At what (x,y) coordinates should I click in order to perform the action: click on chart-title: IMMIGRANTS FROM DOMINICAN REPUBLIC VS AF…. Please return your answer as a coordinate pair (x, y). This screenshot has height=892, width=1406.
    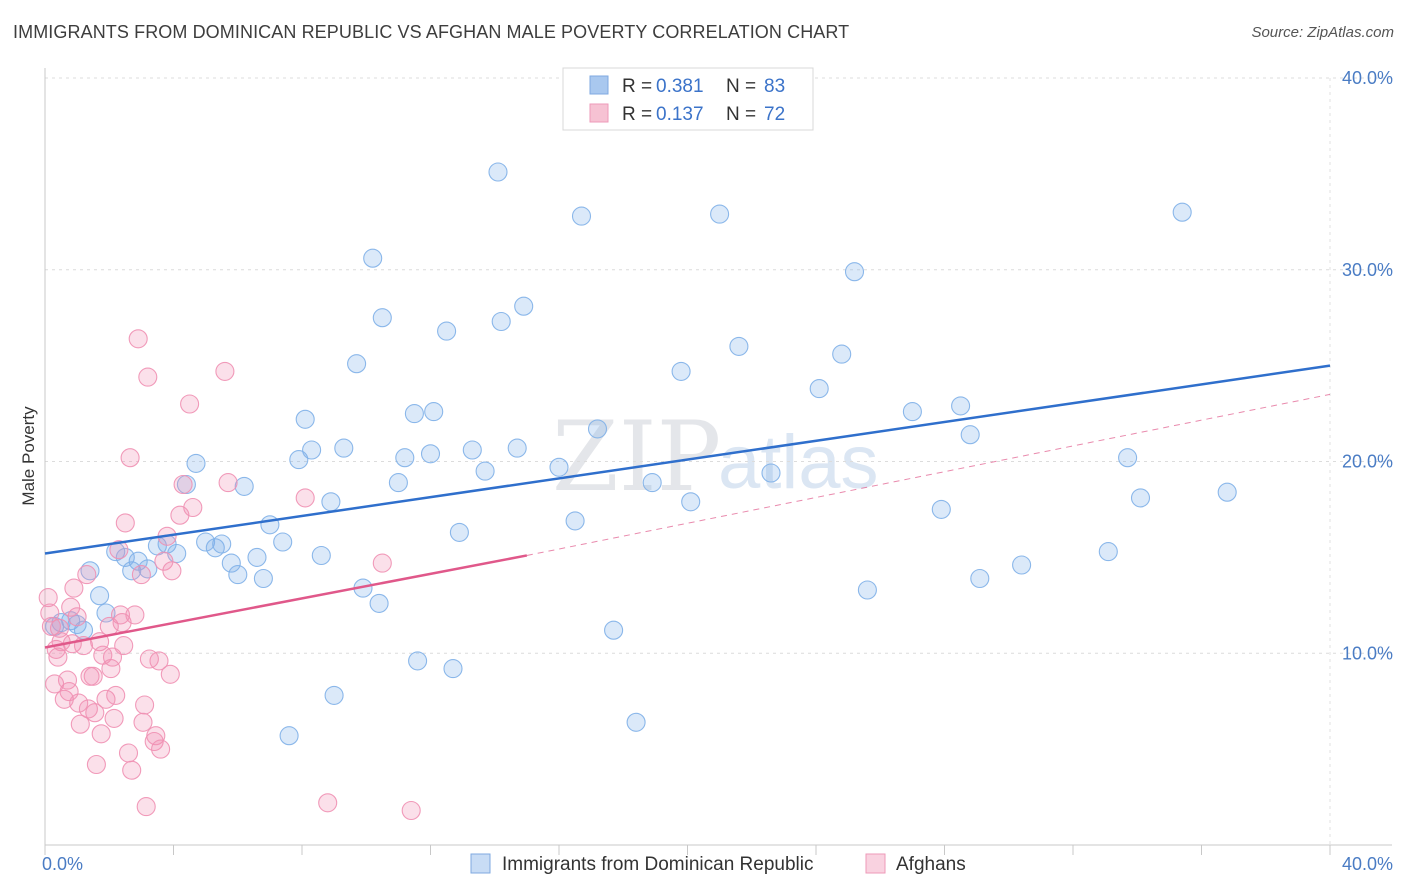
    Looking at the image, I should click on (431, 32).